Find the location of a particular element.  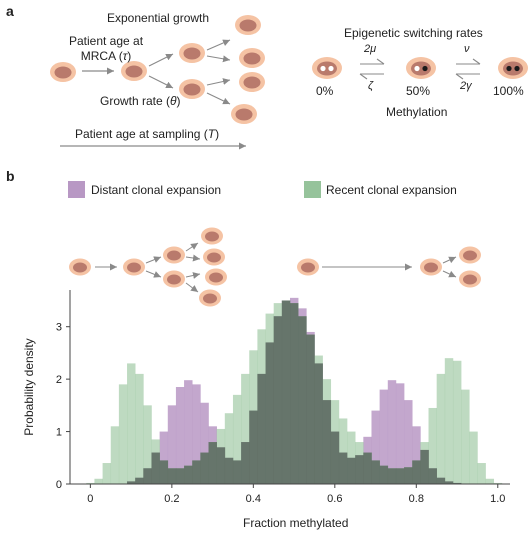

state-50-label: 50% is located at coordinates (418, 91).